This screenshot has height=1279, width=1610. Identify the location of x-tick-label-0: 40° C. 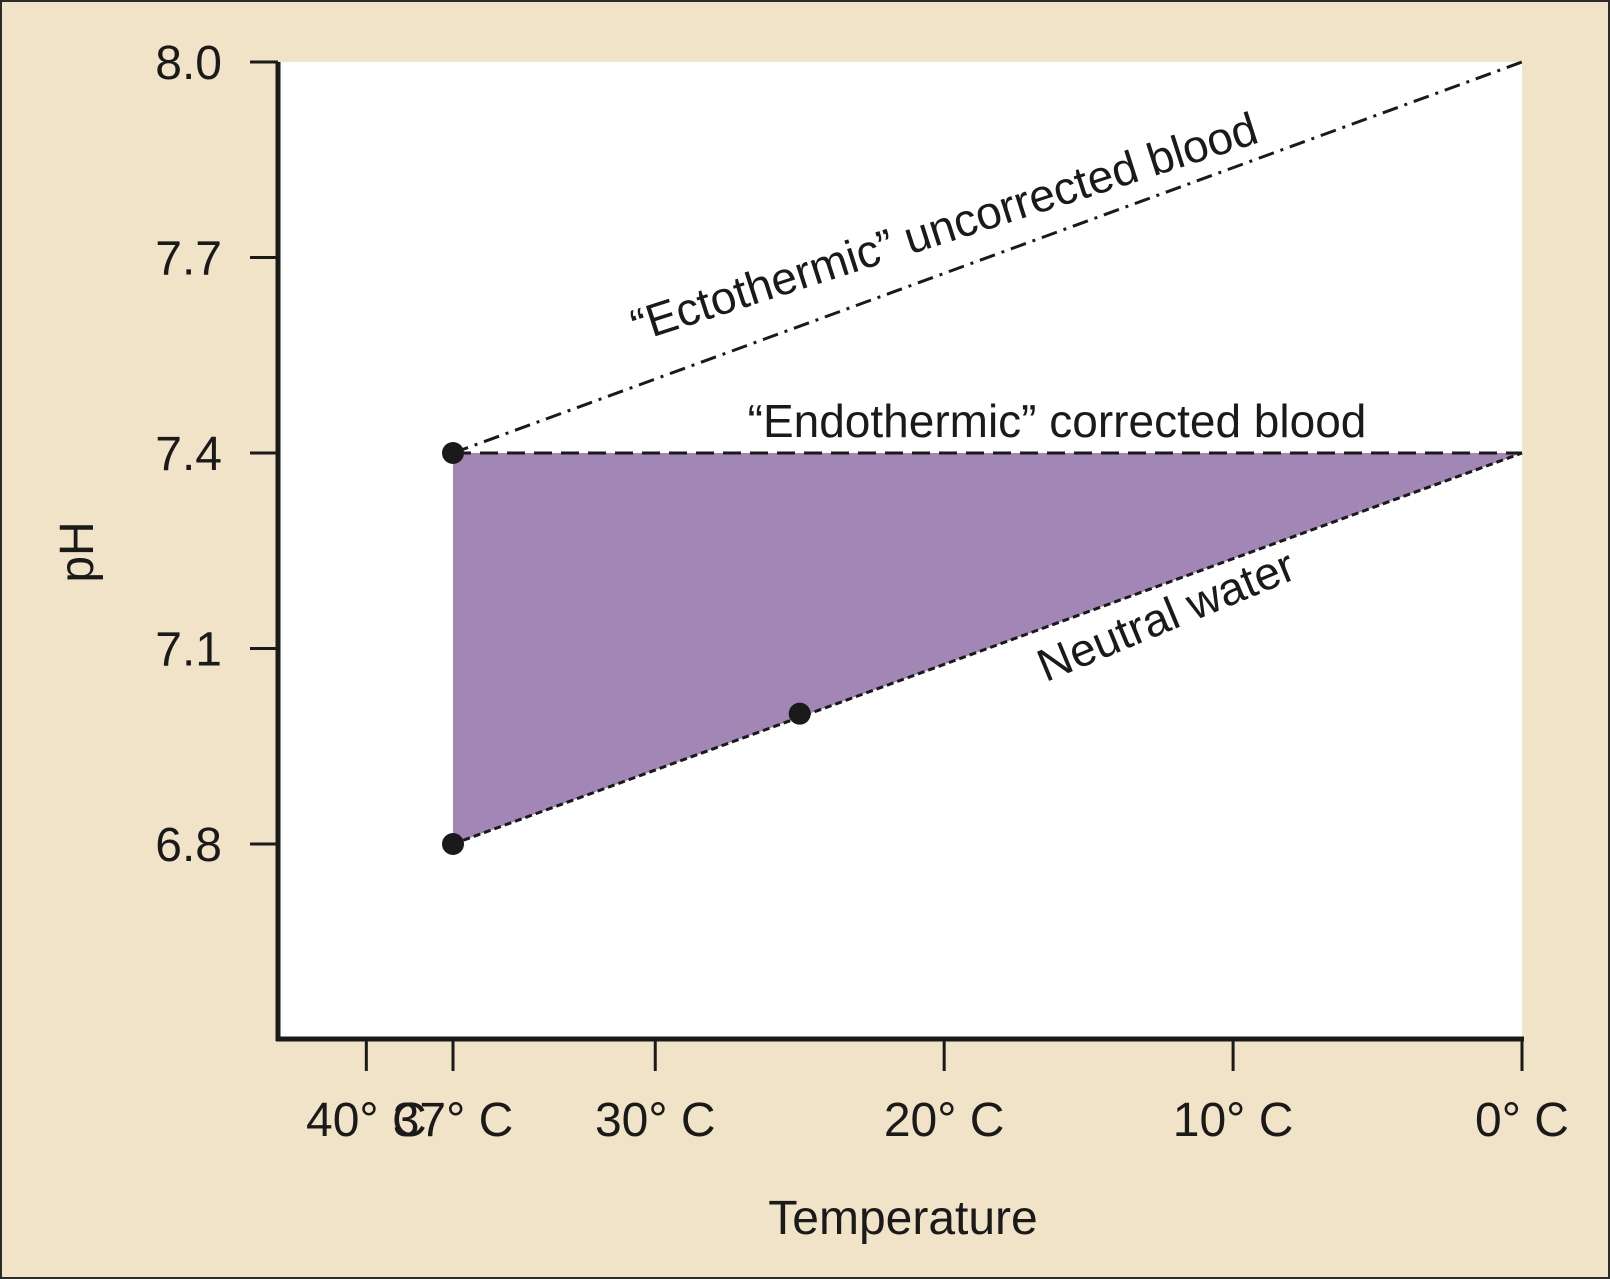
(366, 1120).